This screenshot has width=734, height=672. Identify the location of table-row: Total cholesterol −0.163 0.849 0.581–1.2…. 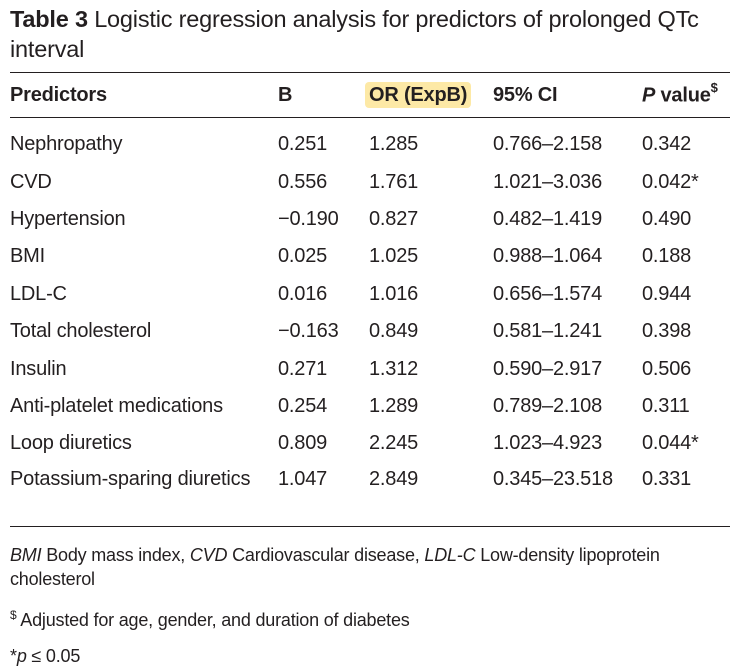
(370, 331).